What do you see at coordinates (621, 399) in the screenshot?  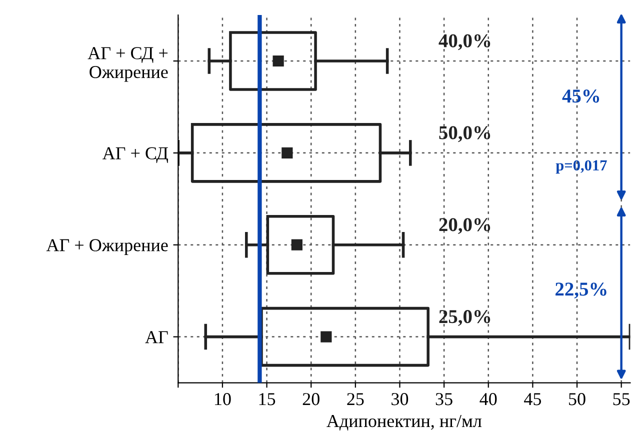 I see `x-tick-label: 55` at bounding box center [621, 399].